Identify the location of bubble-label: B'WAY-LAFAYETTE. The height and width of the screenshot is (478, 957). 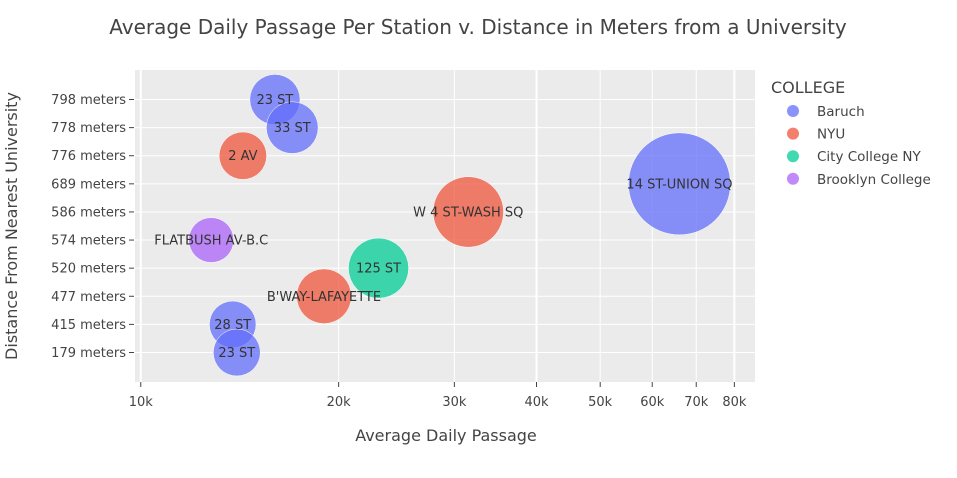
(324, 297).